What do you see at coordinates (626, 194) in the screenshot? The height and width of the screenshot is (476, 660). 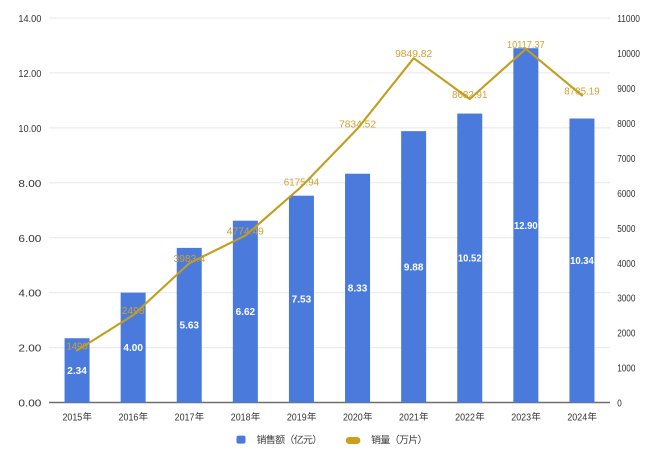 I see `svg-text: 6000` at bounding box center [626, 194].